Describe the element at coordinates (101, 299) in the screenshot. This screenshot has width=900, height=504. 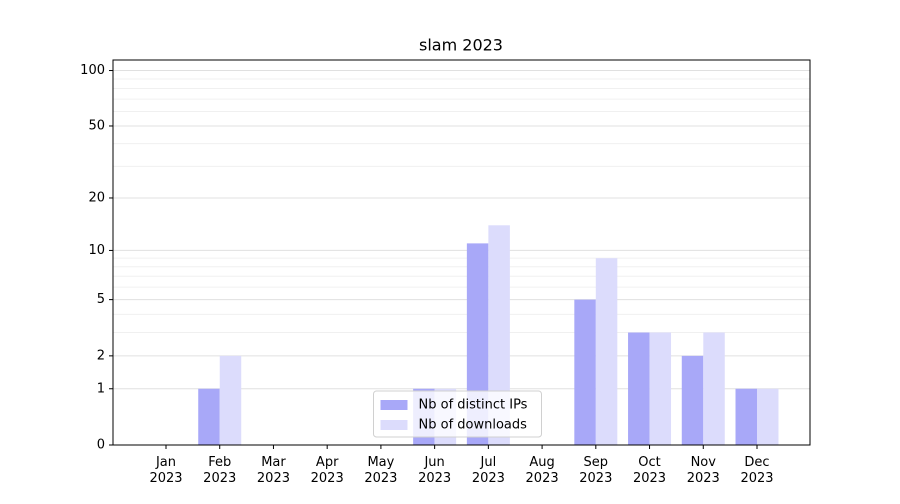
I see `y-tick-label: 5` at that location.